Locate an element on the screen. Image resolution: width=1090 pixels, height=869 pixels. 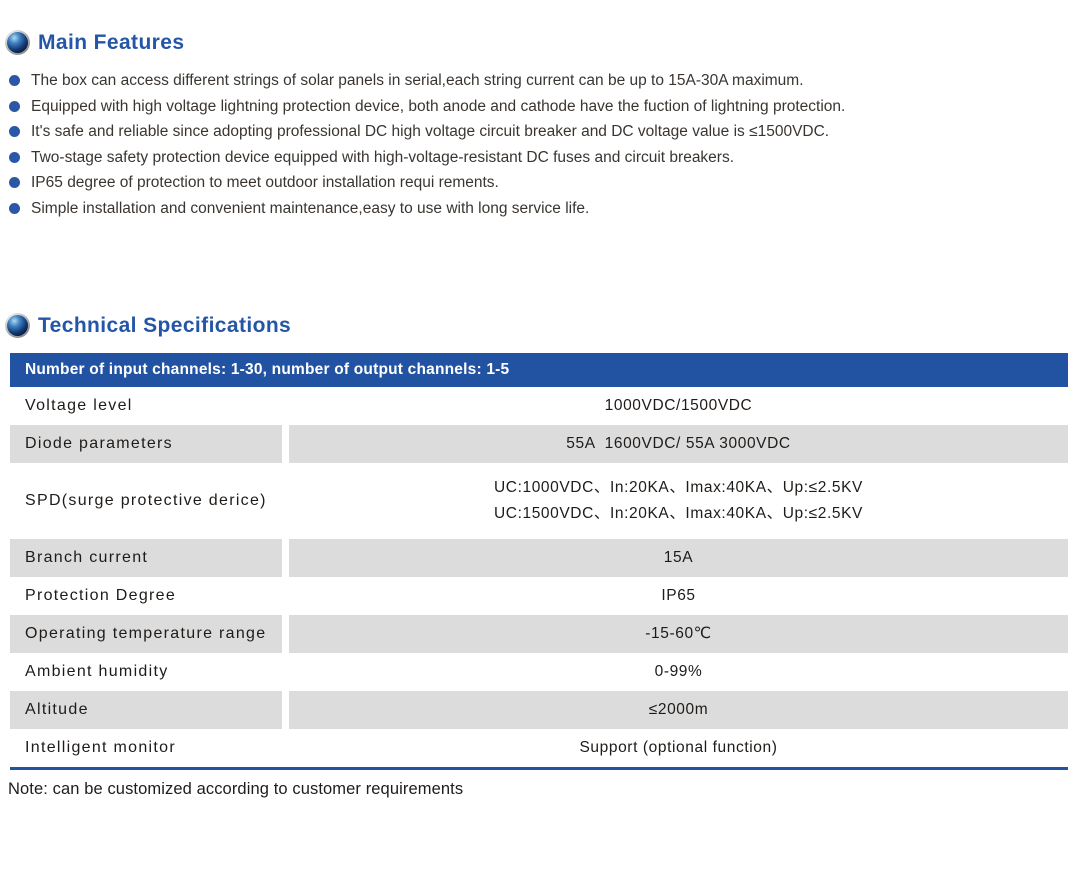
spec-value-line: -15-60℃ is located at coordinates (678, 633).